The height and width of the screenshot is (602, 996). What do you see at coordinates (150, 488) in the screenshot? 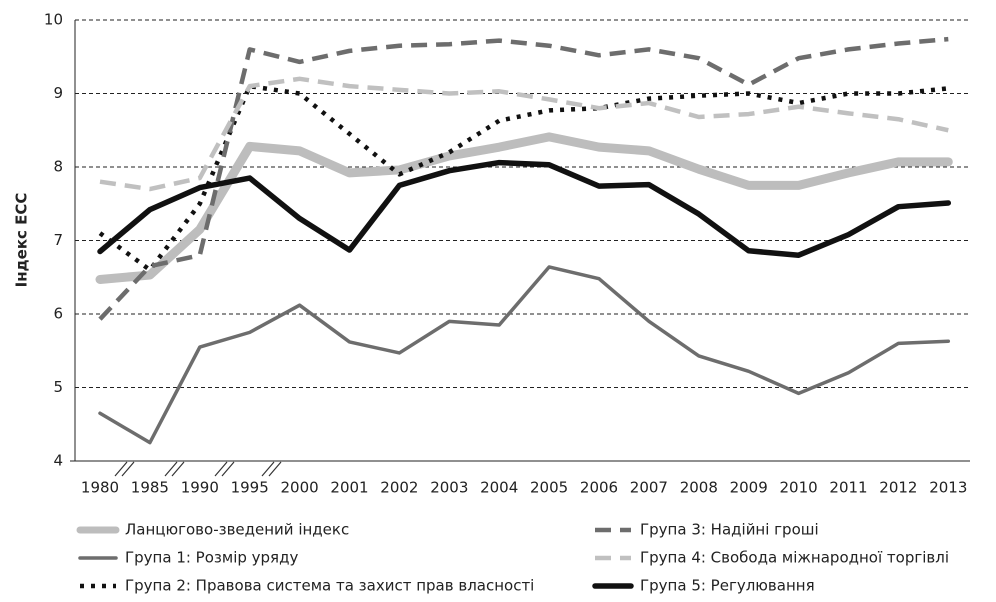
I see `x-tick-label: 1985` at bounding box center [150, 488].